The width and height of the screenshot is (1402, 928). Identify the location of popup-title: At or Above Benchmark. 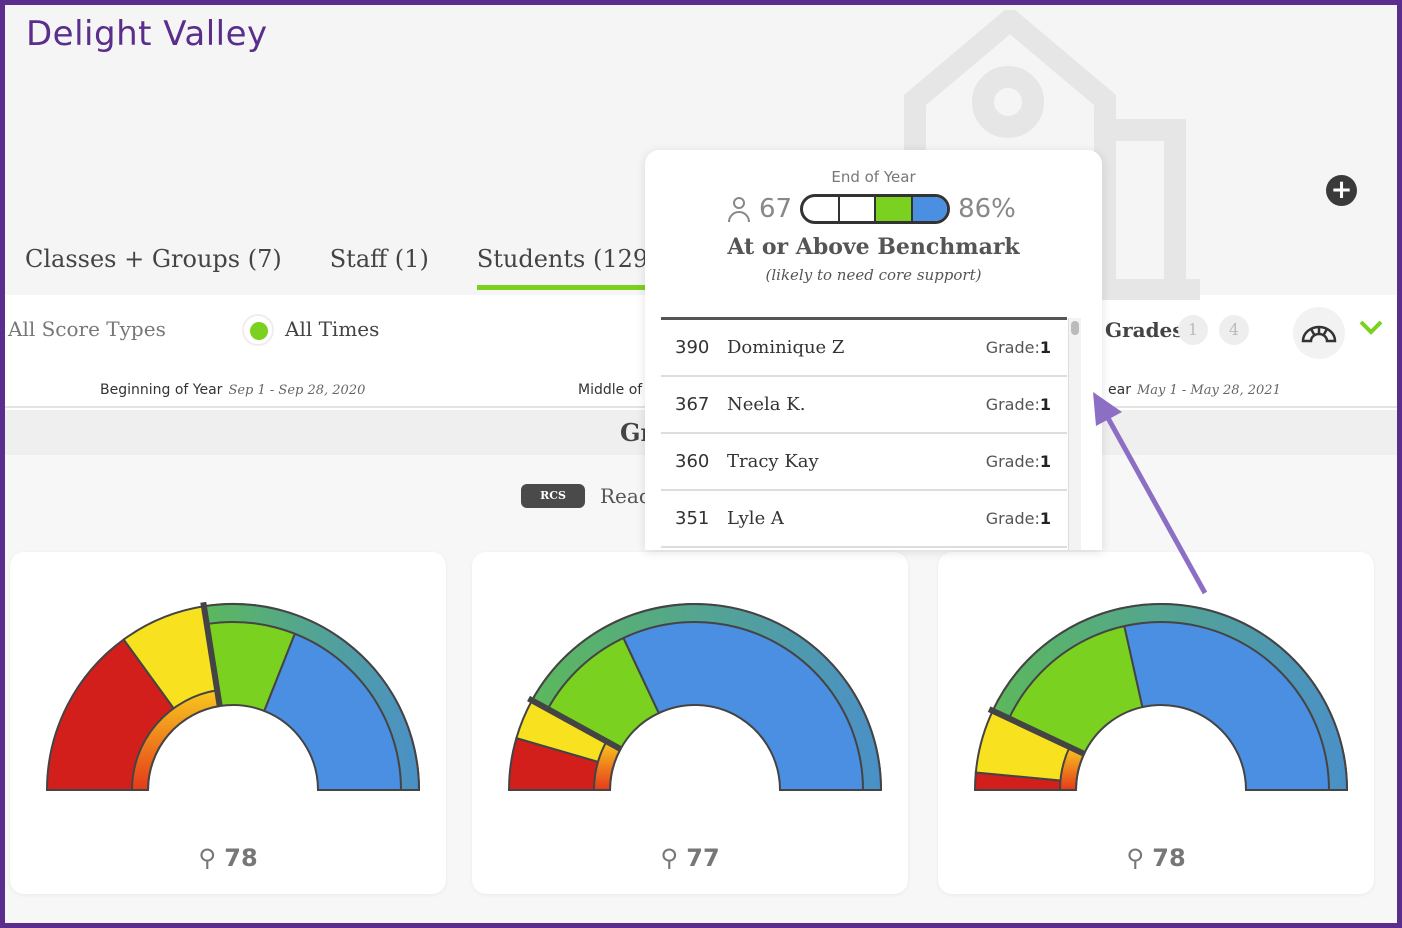
(873, 247).